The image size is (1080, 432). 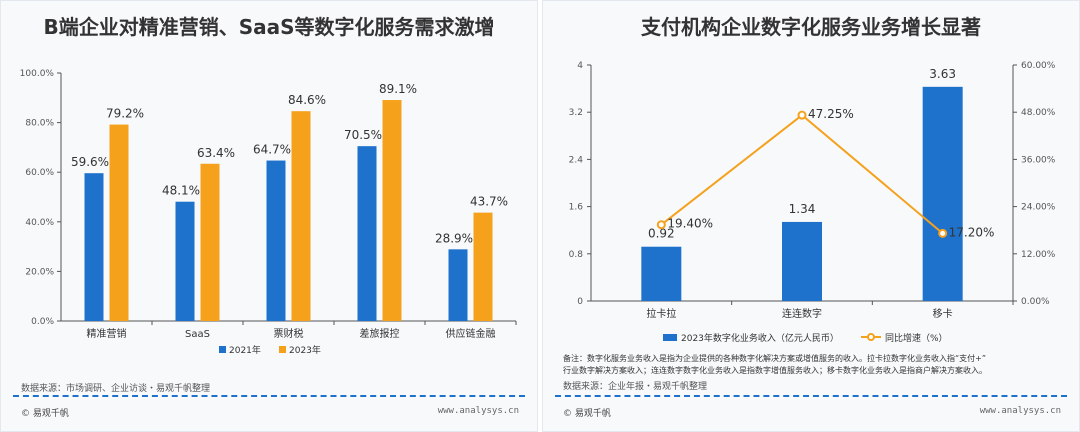 I want to click on y-tick-label: 3.2, so click(x=576, y=113).